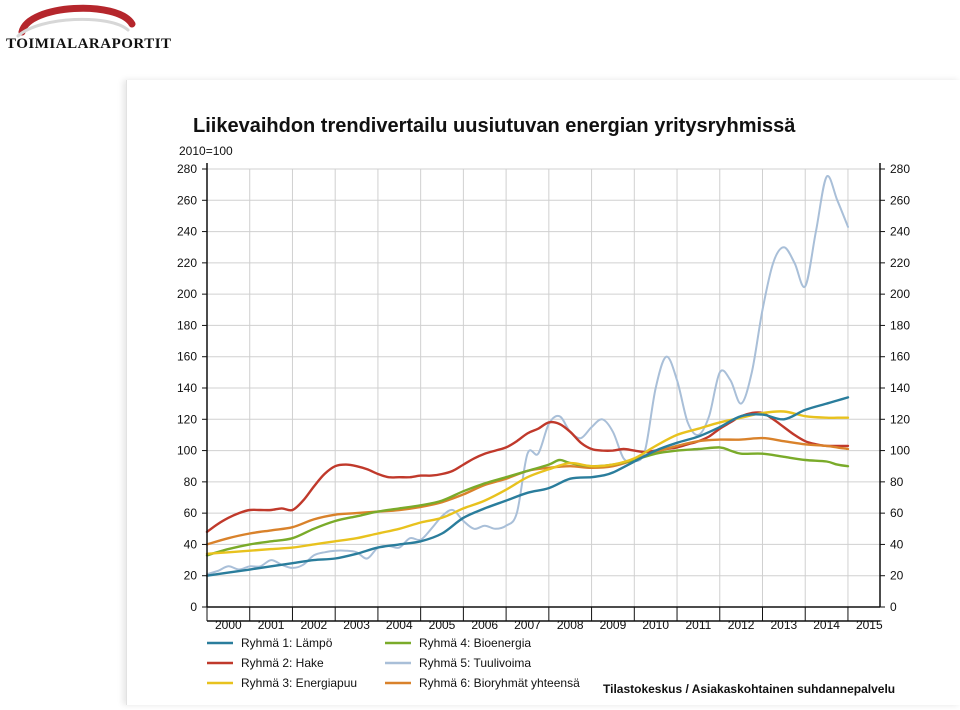 Image resolution: width=960 pixels, height=710 pixels. I want to click on x-tick-label: 2007, so click(527, 625).